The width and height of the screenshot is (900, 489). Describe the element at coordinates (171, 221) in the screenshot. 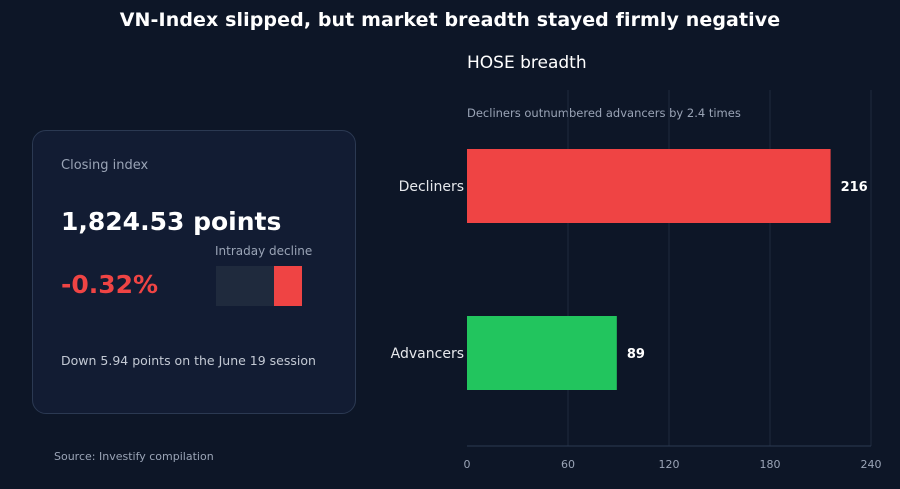

I see `closing-index-value: 1,824.53 points` at that location.